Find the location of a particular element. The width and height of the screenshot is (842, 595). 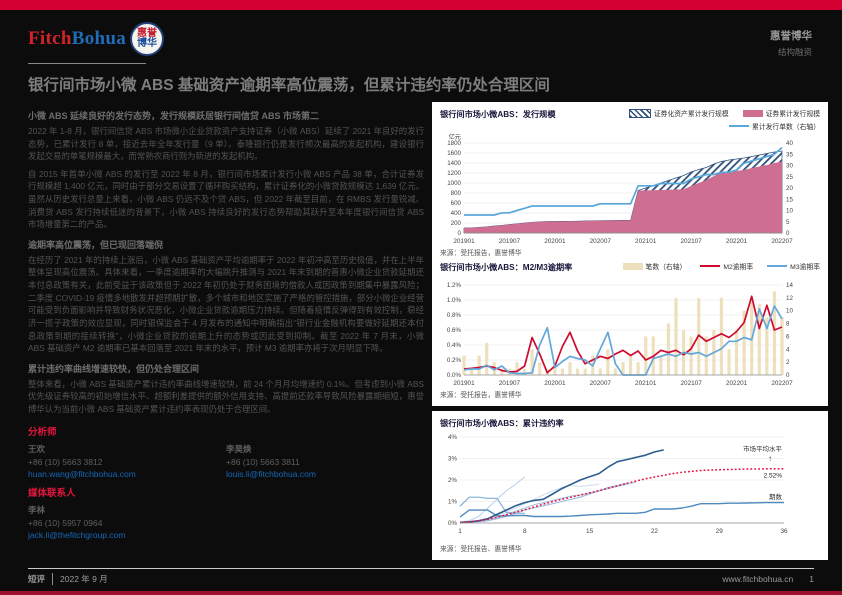

section-heading: 累计违约率曲线增速较快，但仍处合理区间 is located at coordinates (114, 368).